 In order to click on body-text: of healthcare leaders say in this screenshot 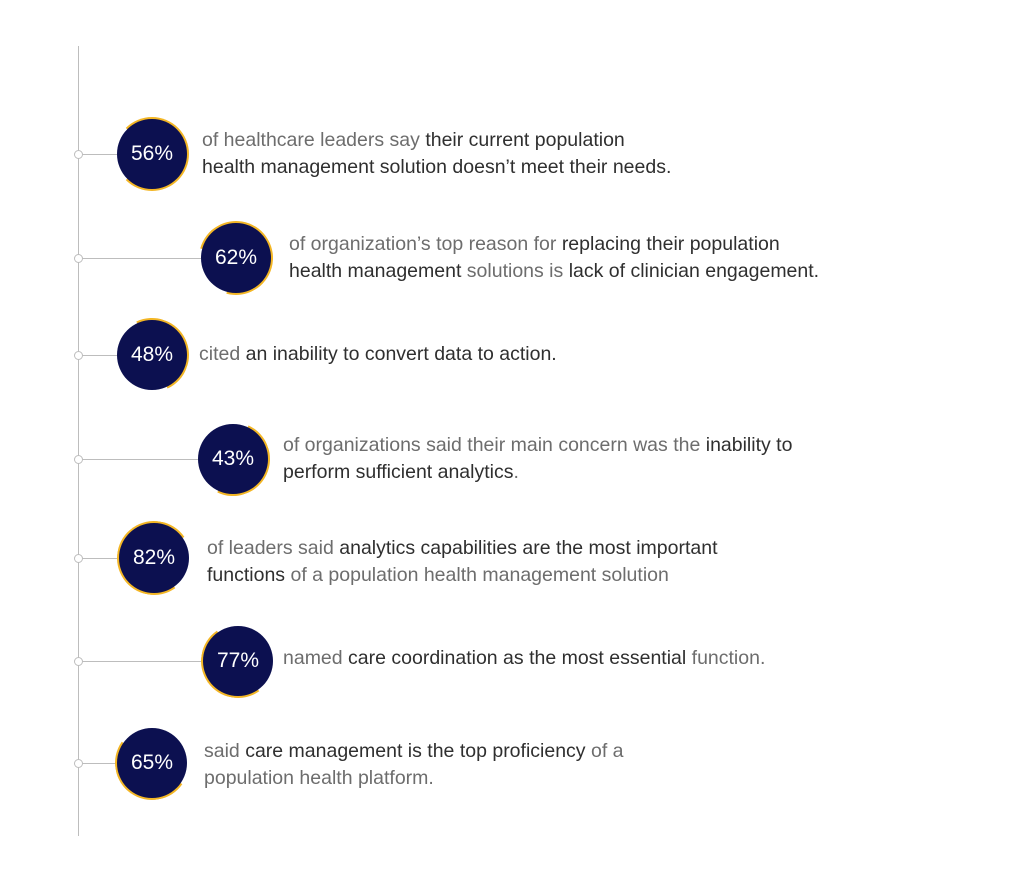, I will do `click(314, 140)`.